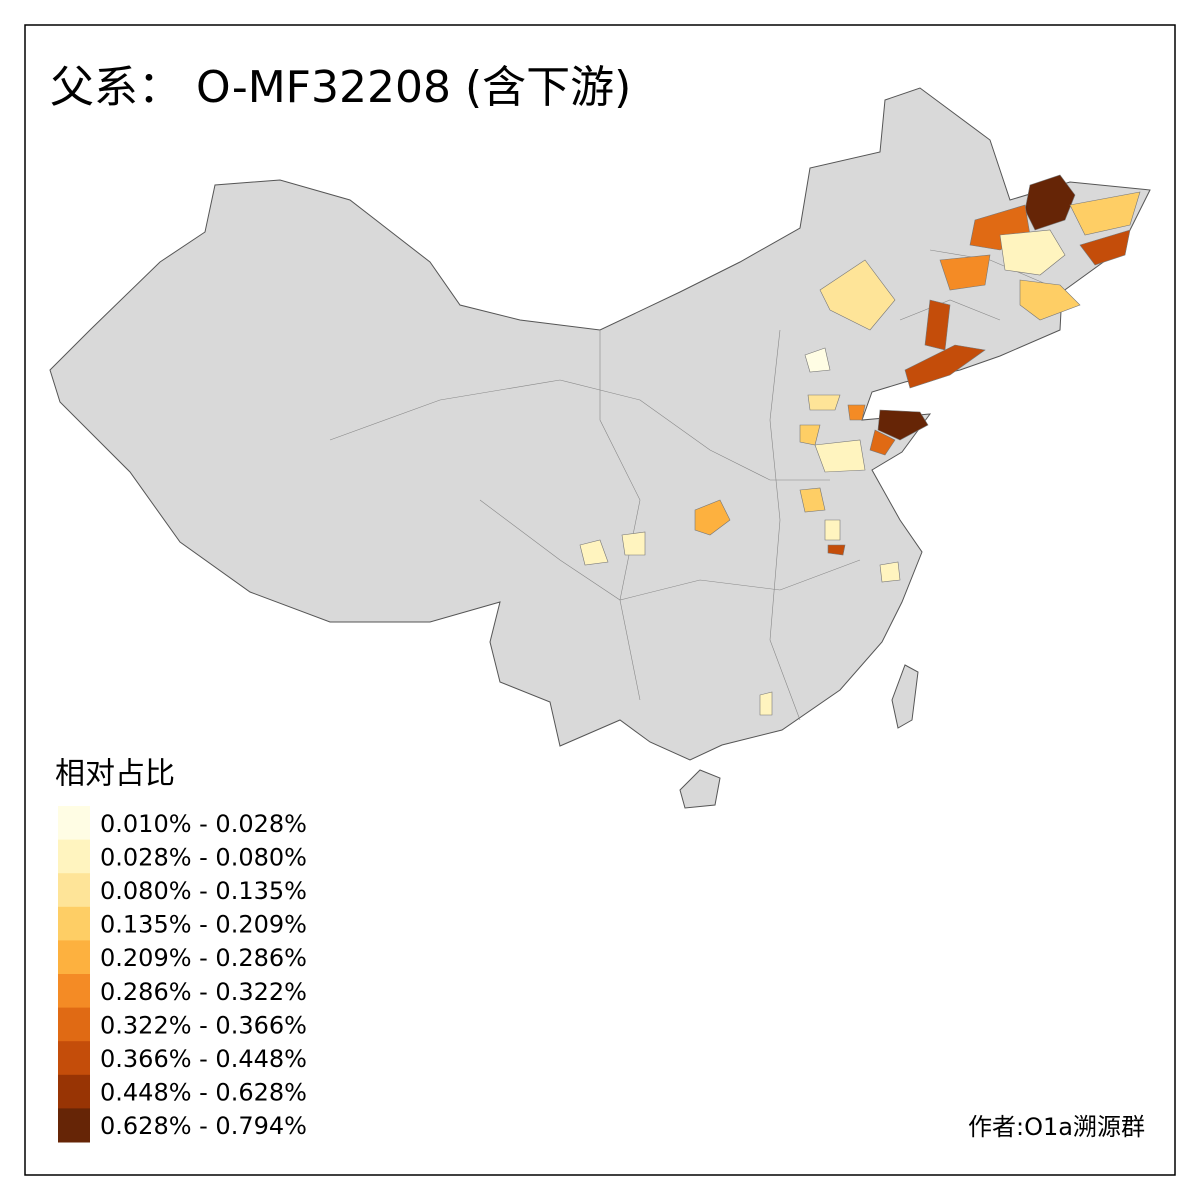  I want to click on author-credit: 作者:O1a溯源群, so click(1056, 1127).